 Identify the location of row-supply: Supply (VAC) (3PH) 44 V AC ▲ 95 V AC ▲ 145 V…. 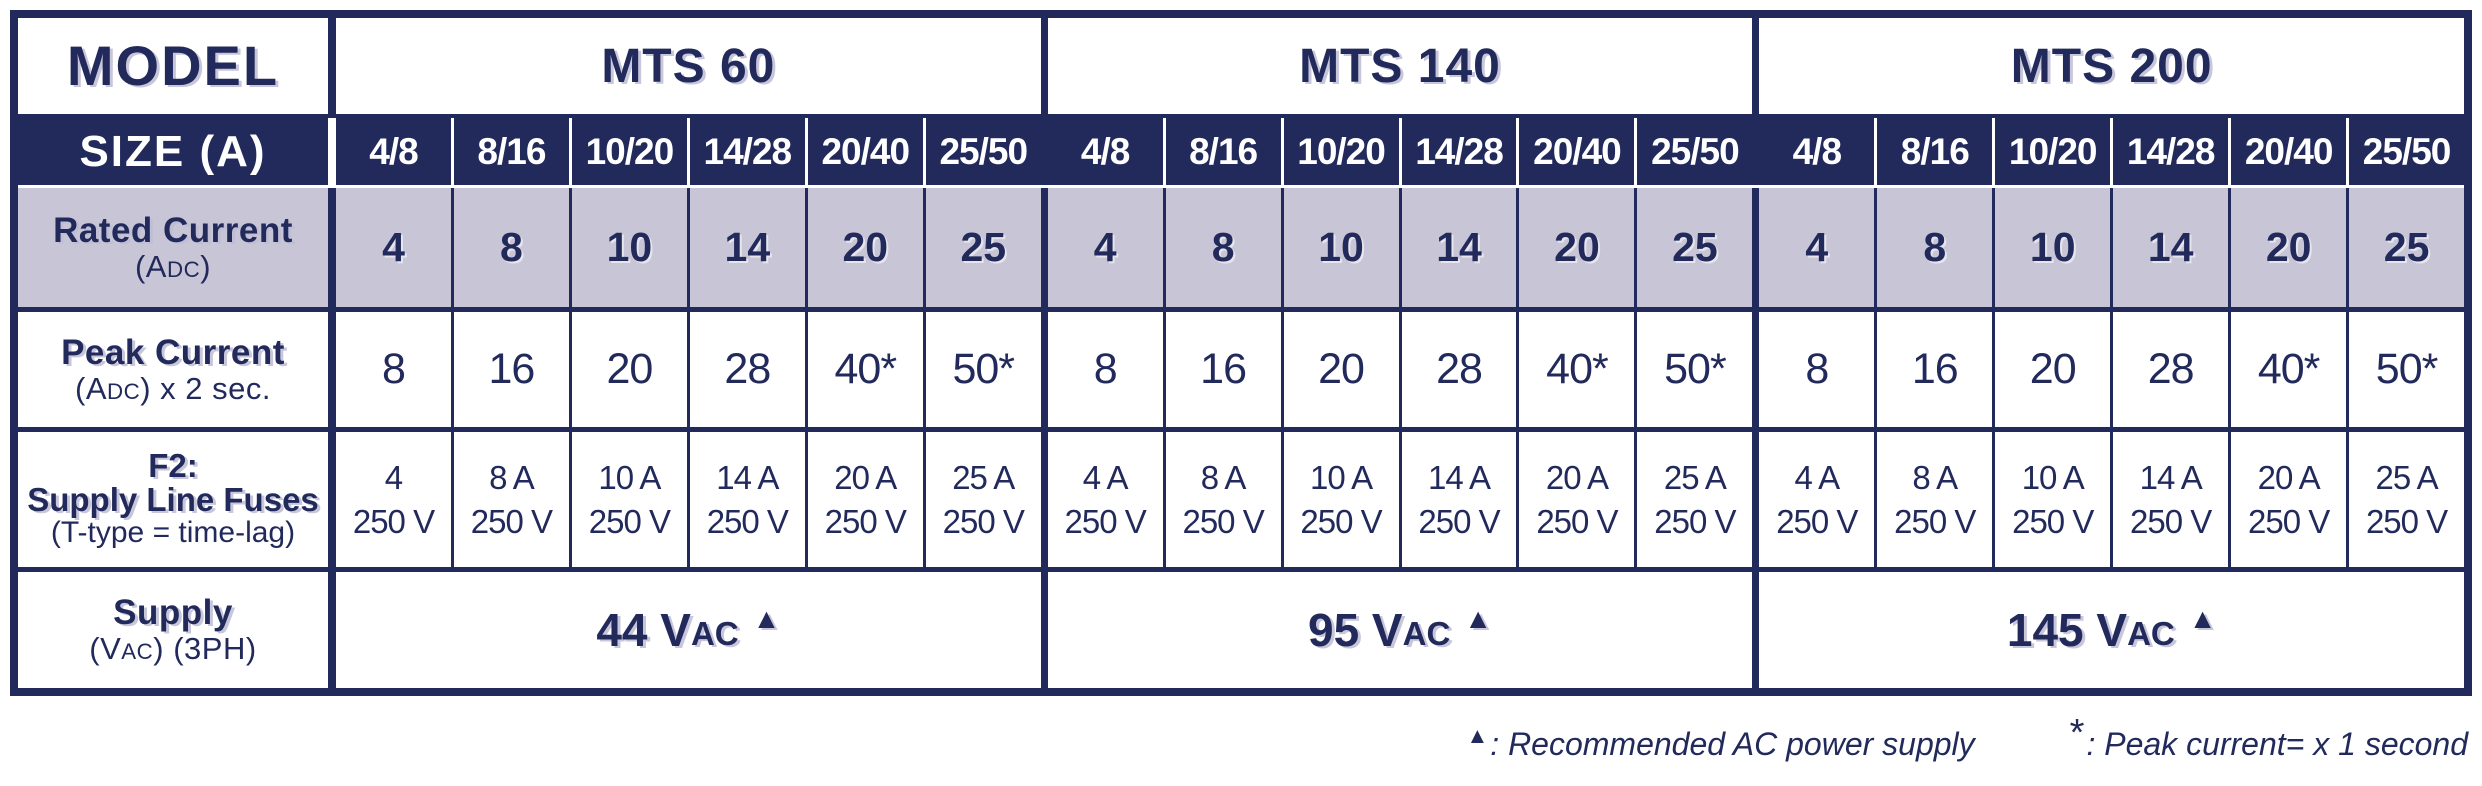
(1241, 630).